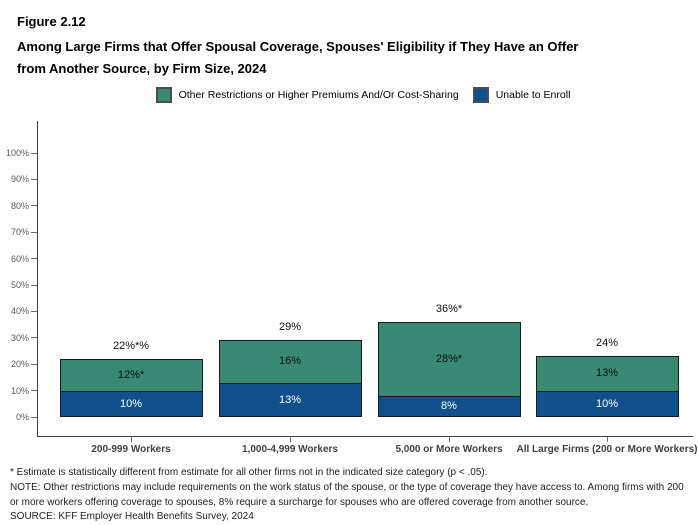 The width and height of the screenshot is (698, 525). I want to click on y-axis-line, so click(37, 279).